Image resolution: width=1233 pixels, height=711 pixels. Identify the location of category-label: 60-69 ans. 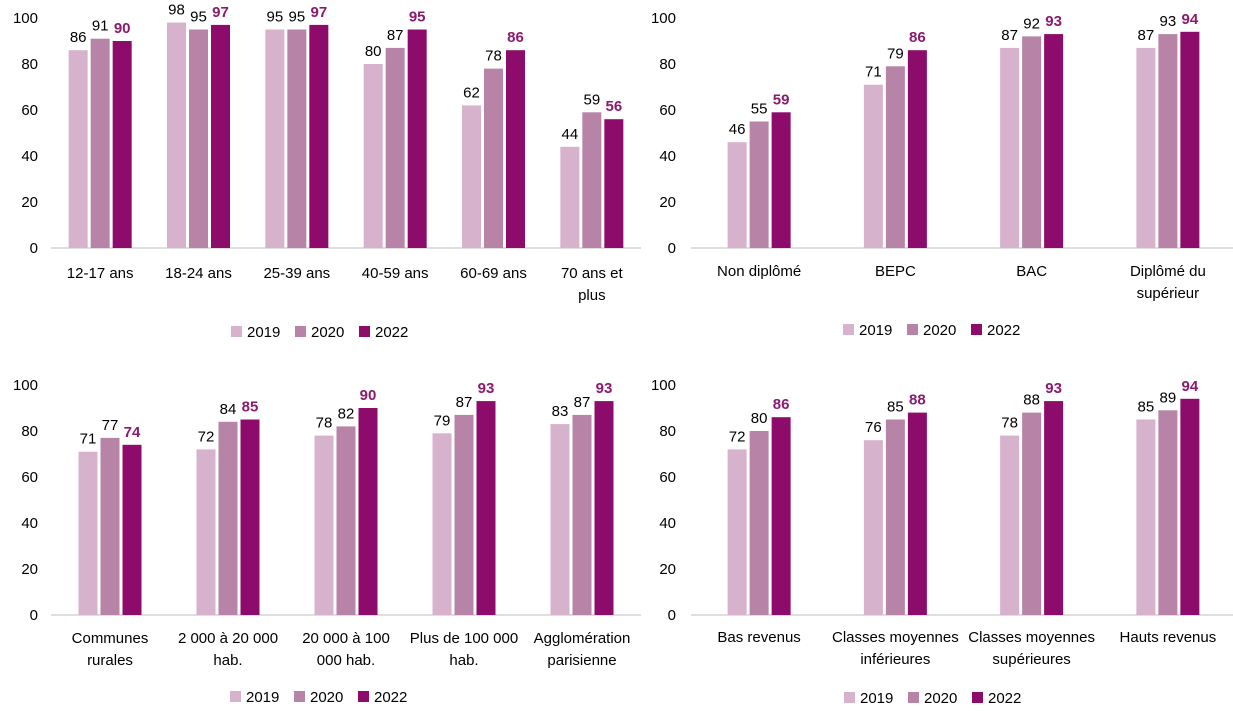
(493, 273).